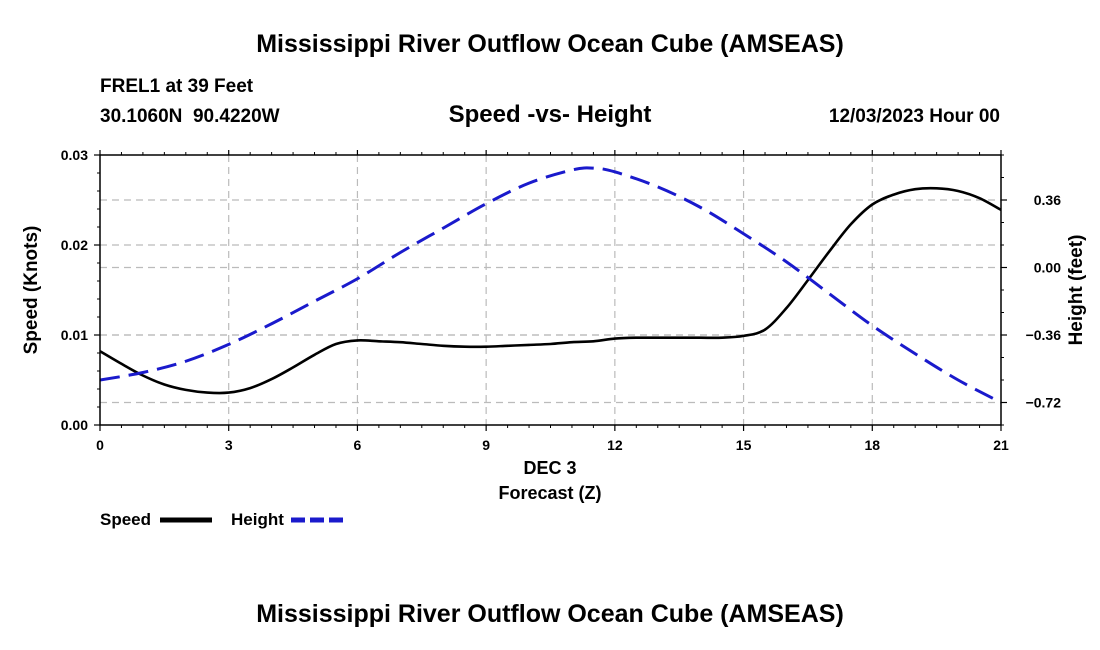 This screenshot has width=1100, height=650. Describe the element at coordinates (1076, 290) in the screenshot. I see `y2-axis-title: Height (feet)` at that location.